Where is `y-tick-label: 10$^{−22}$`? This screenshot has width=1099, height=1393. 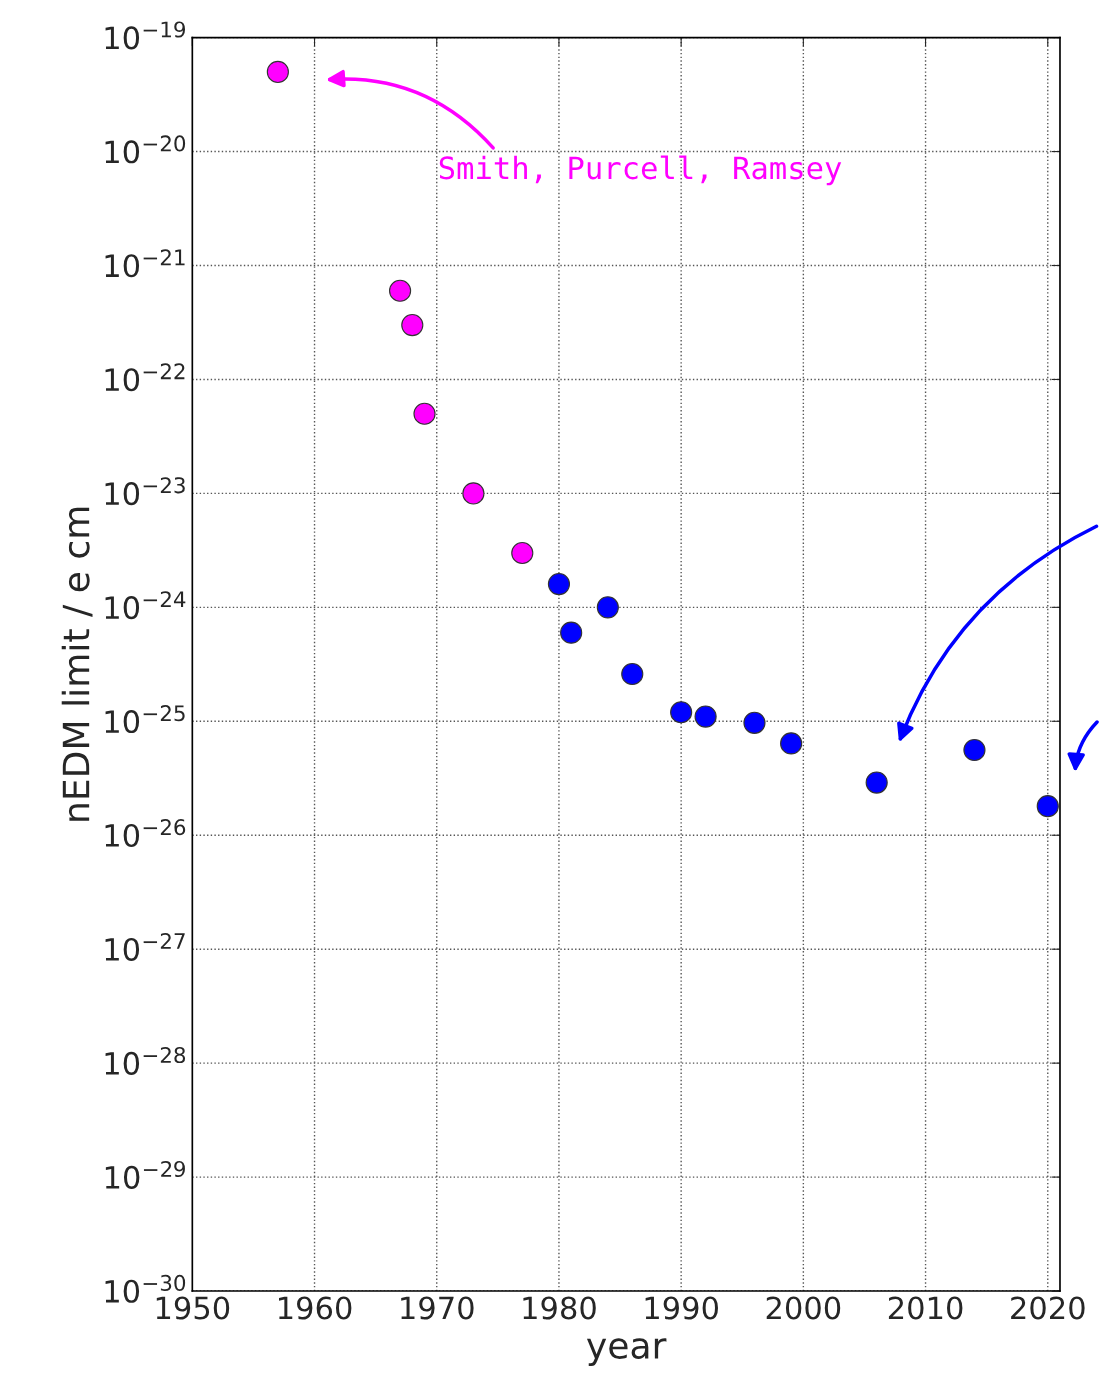
y-tick-label: 10$^{−22}$ is located at coordinates (145, 377).